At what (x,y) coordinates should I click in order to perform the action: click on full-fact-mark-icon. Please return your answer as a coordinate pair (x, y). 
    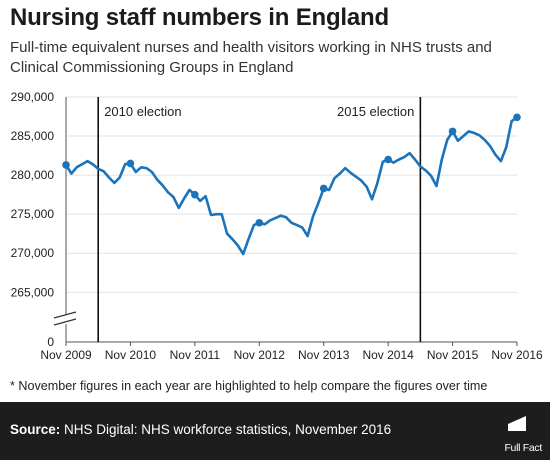
    Looking at the image, I should click on (517, 423).